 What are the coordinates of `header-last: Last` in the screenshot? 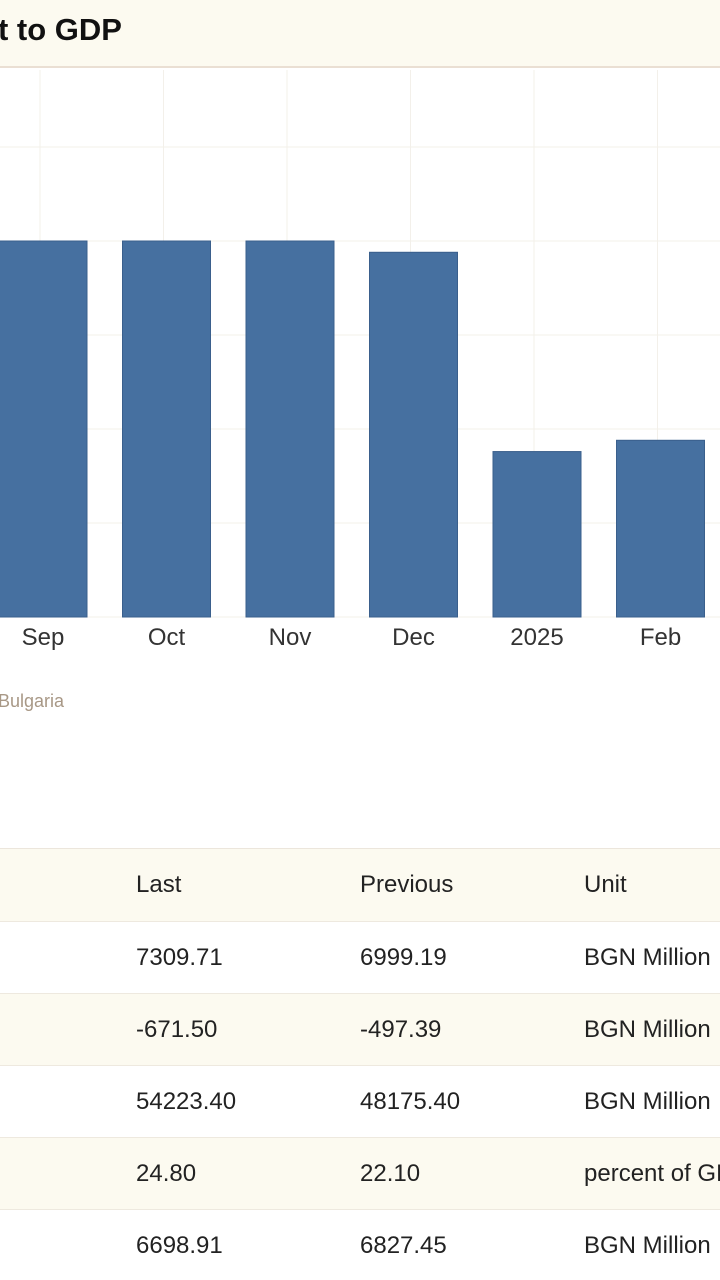 It's located at (159, 884).